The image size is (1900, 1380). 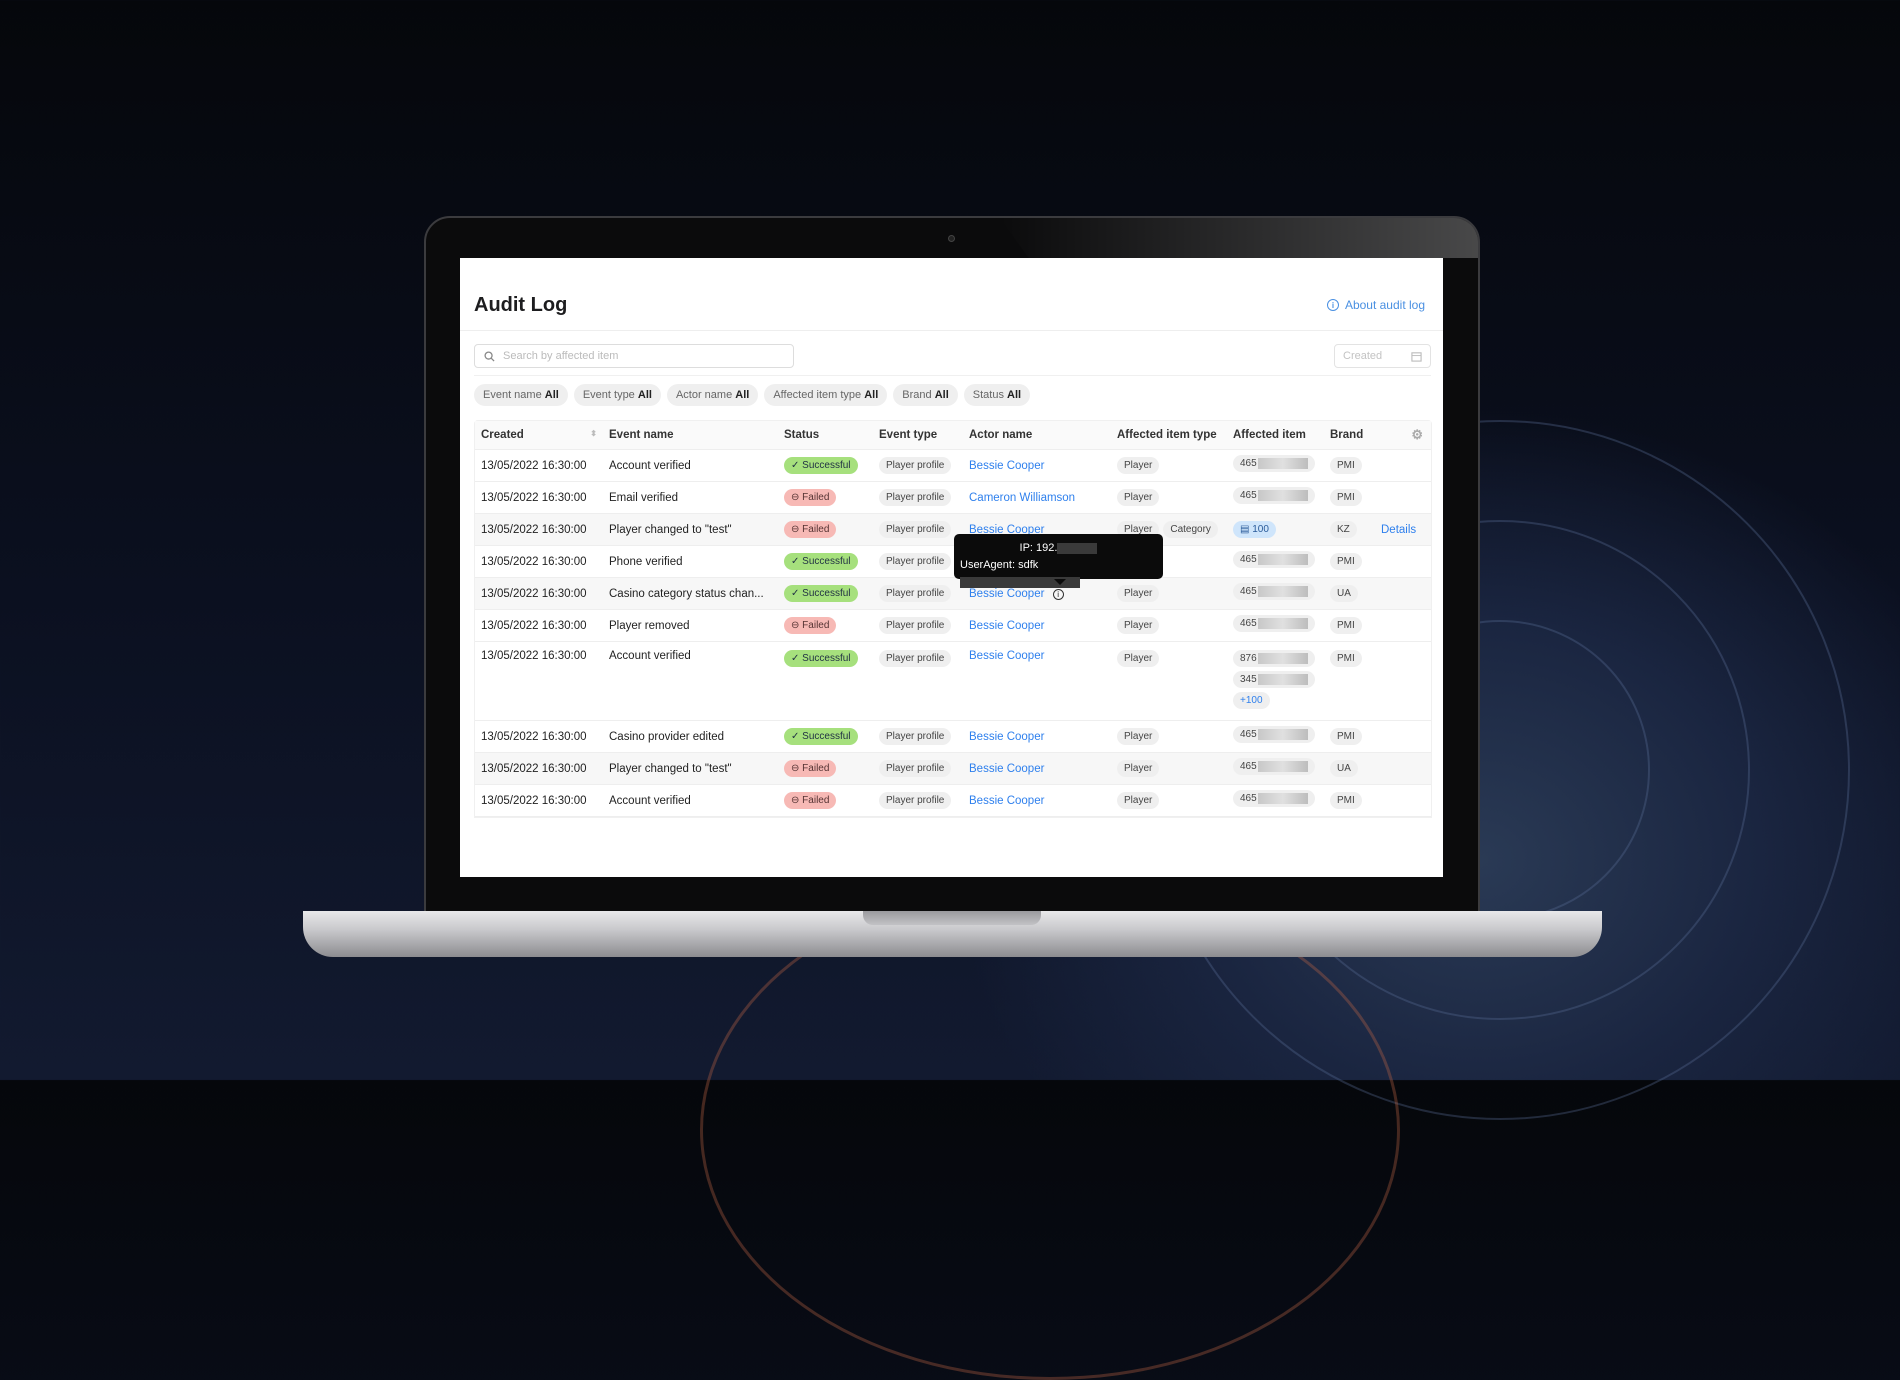 I want to click on search-input: Search by affected item, so click(x=634, y=356).